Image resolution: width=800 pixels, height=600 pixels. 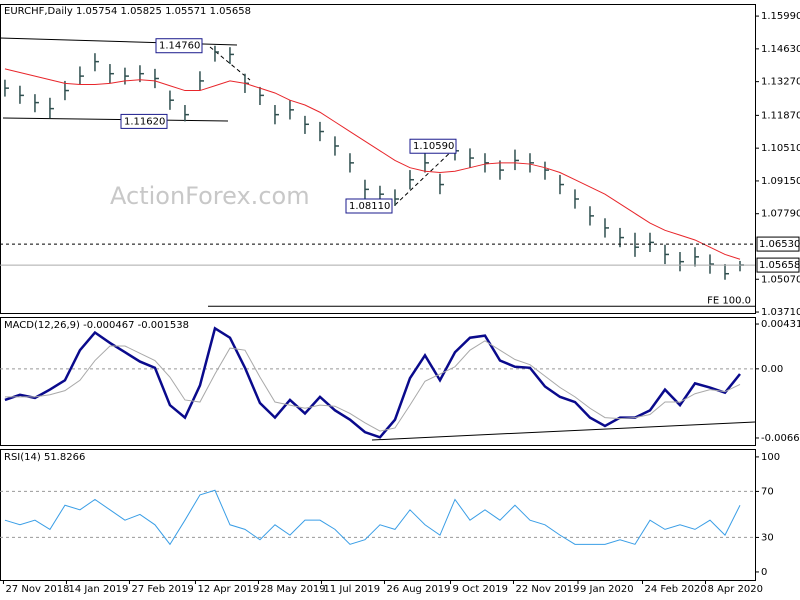 What do you see at coordinates (780, 438) in the screenshot?
I see `y-tick-label: -0.006663` at bounding box center [780, 438].